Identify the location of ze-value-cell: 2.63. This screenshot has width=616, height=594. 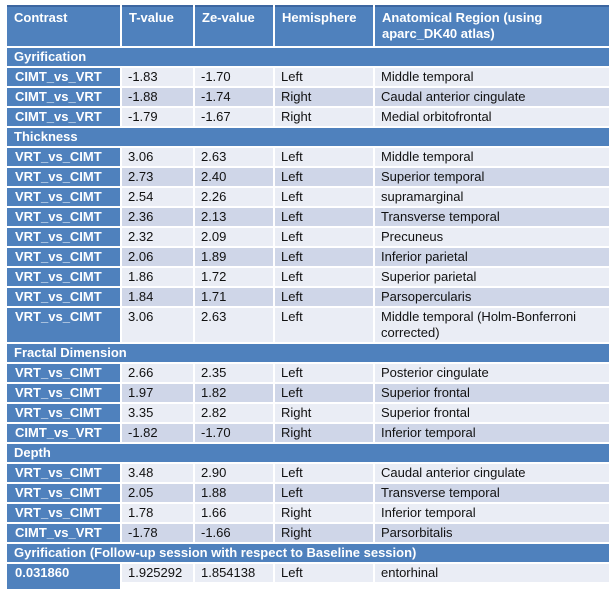
(234, 325).